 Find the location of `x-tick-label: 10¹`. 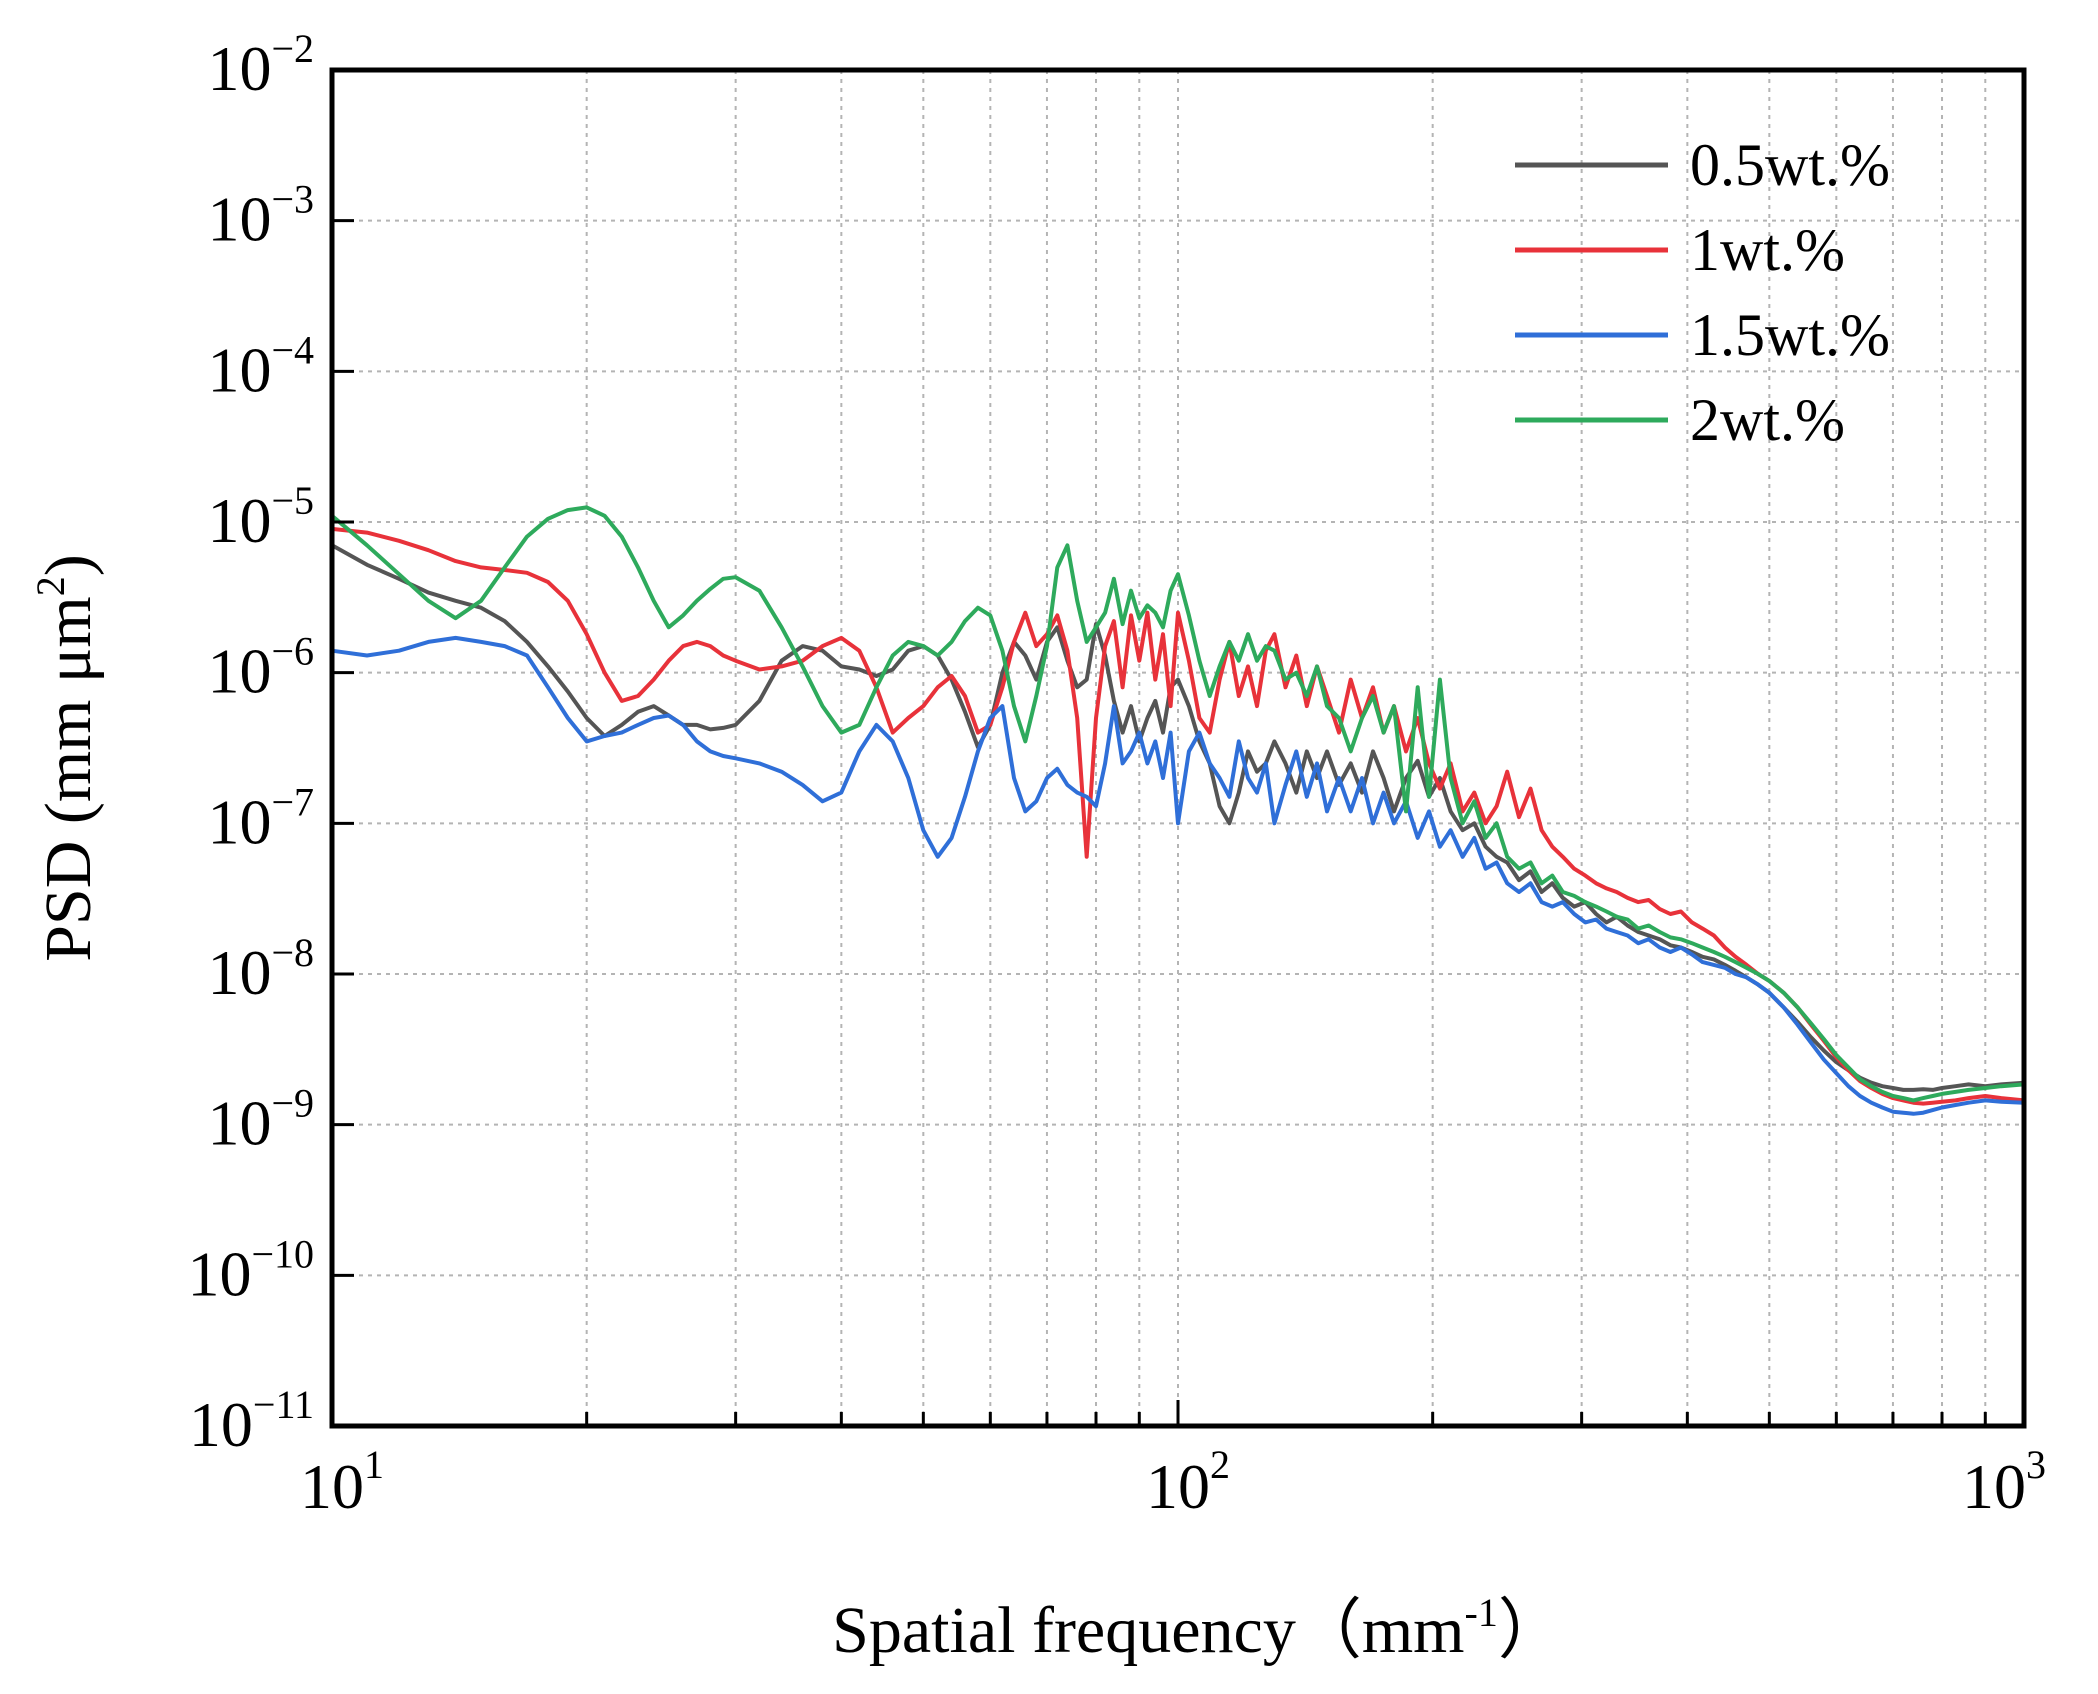

x-tick-label: 10¹ is located at coordinates (342, 1482).